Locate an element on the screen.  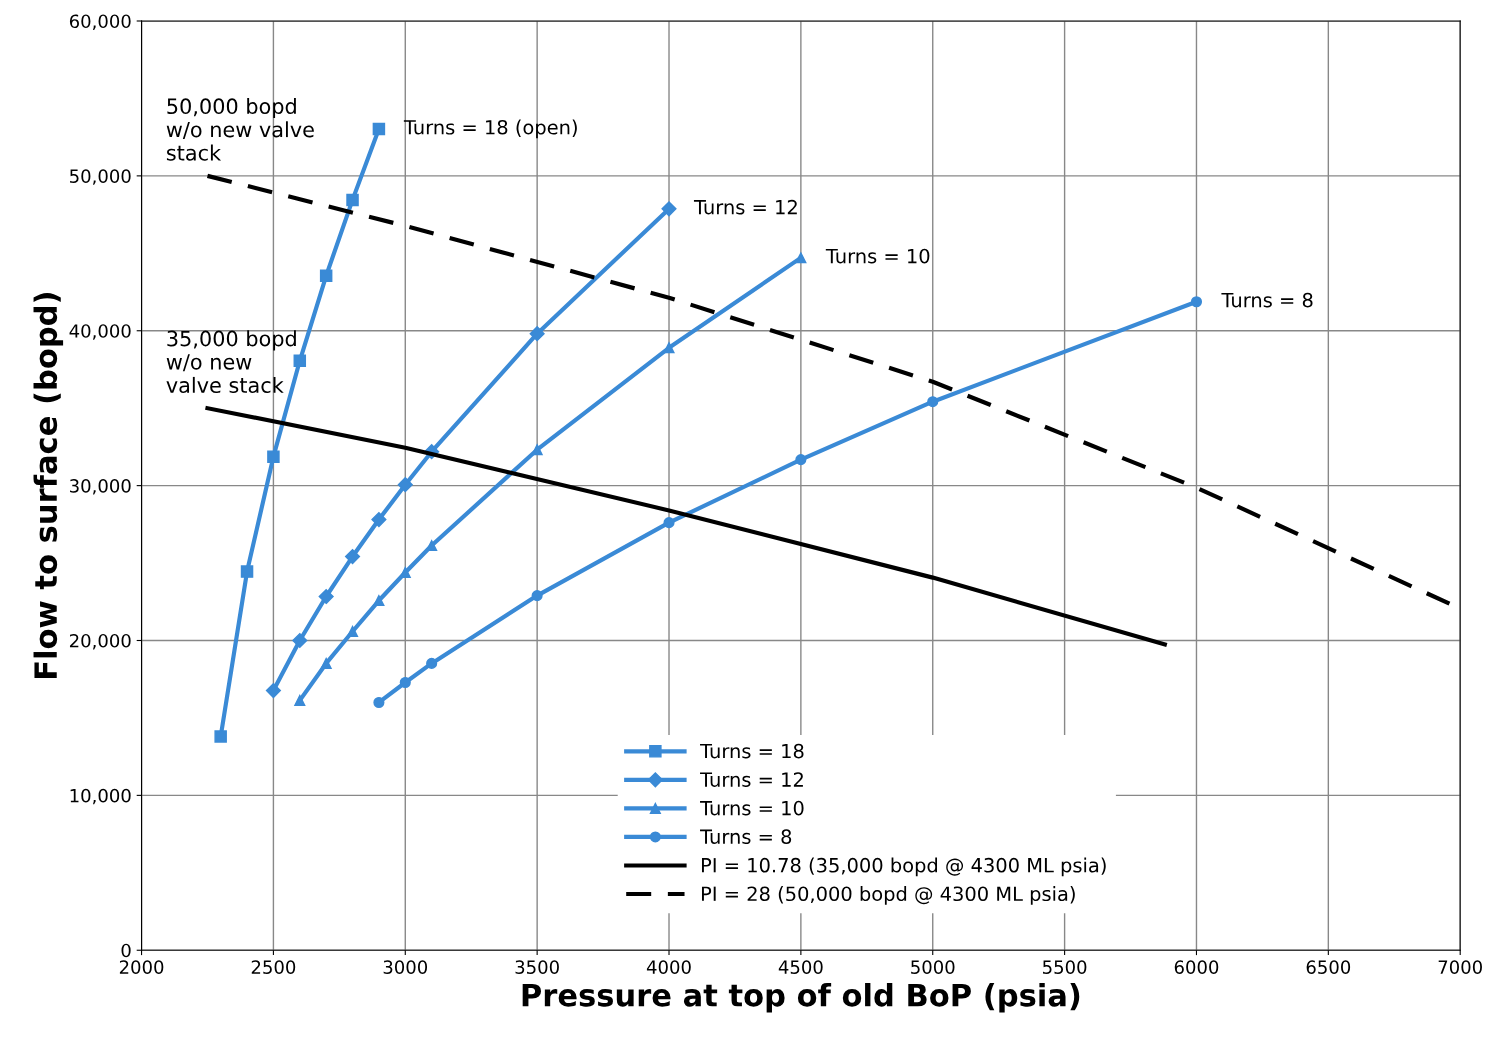
x-tick-label: 2000 is located at coordinates (141, 967).